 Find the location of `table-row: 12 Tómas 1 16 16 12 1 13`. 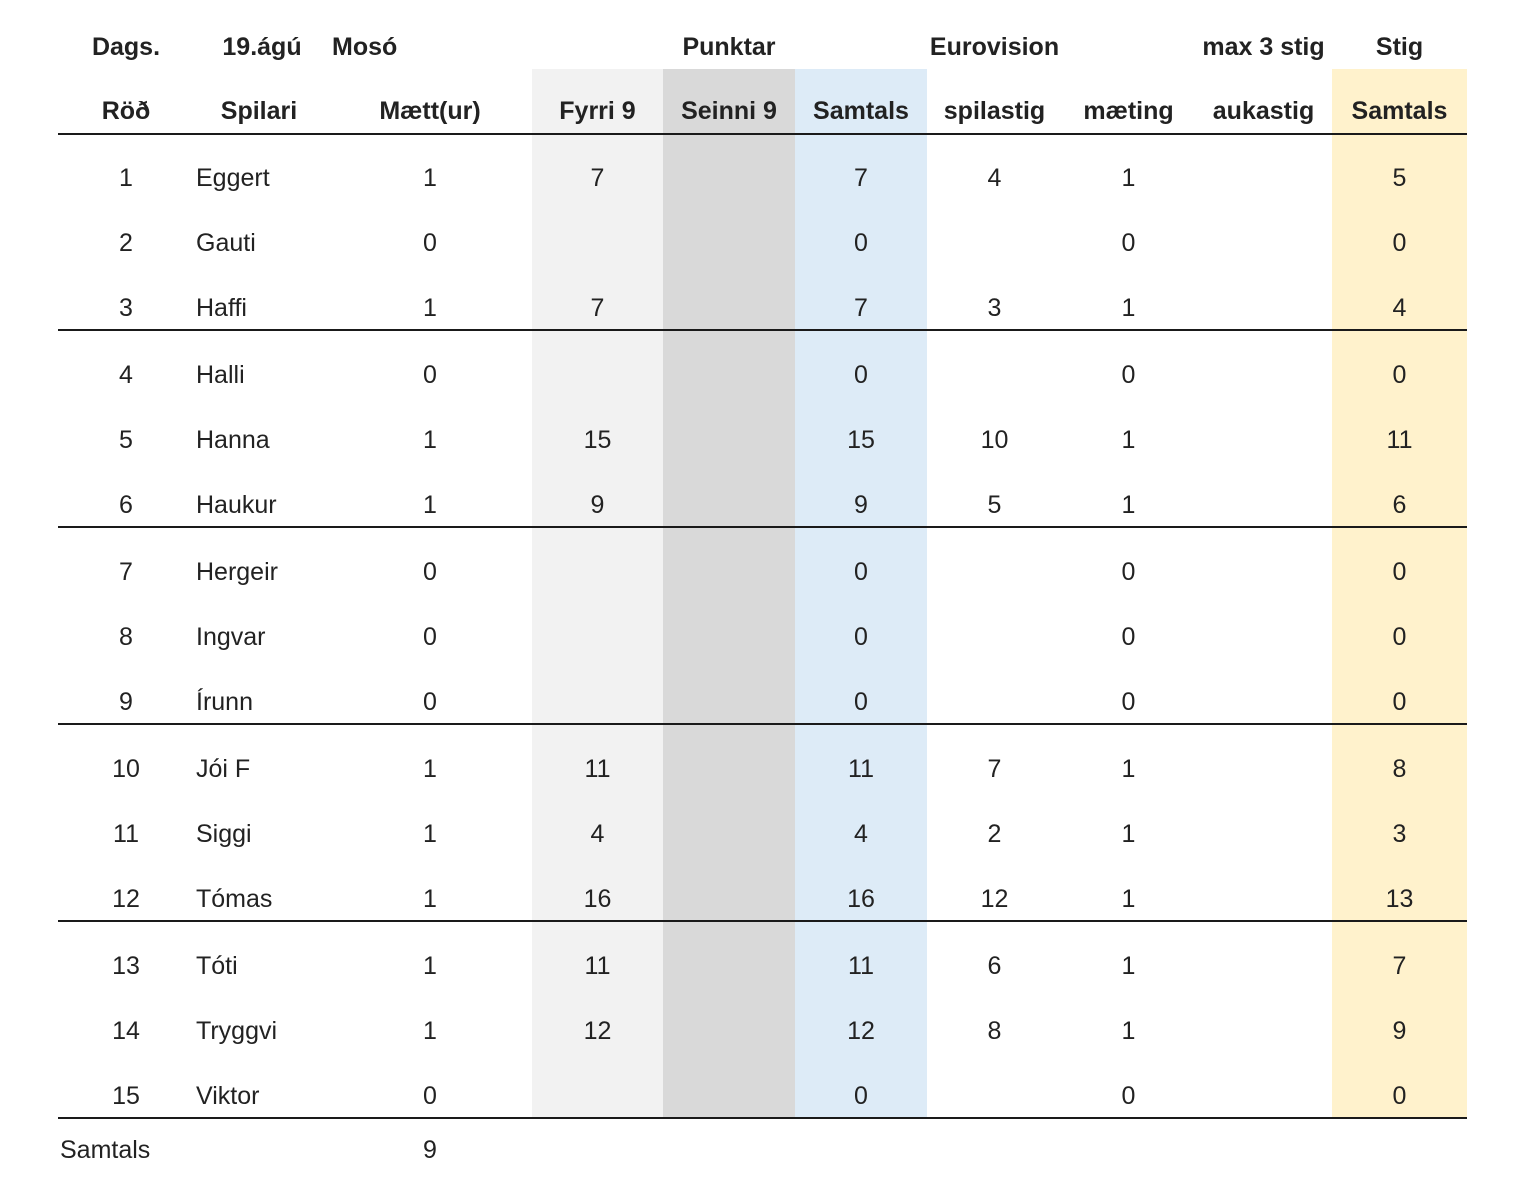

table-row: 12 Tómas 1 16 16 12 1 13 is located at coordinates (768, 899).